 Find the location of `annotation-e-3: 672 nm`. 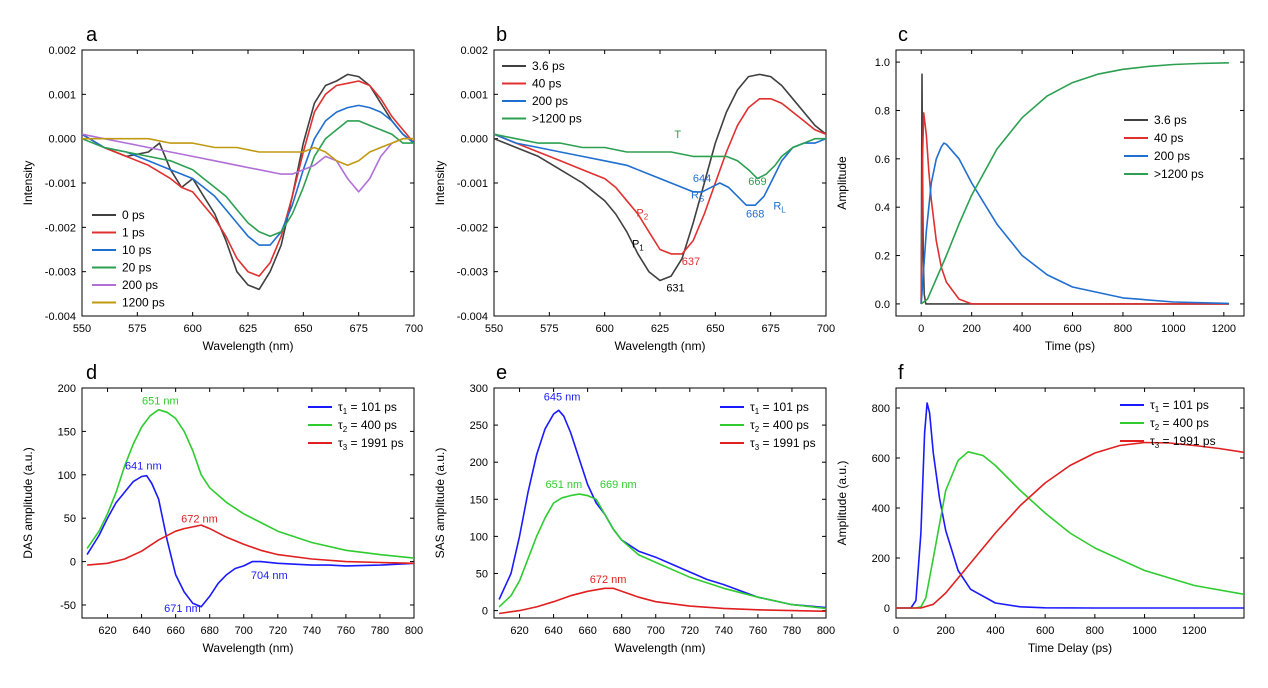

annotation-e-3: 672 nm is located at coordinates (608, 580).